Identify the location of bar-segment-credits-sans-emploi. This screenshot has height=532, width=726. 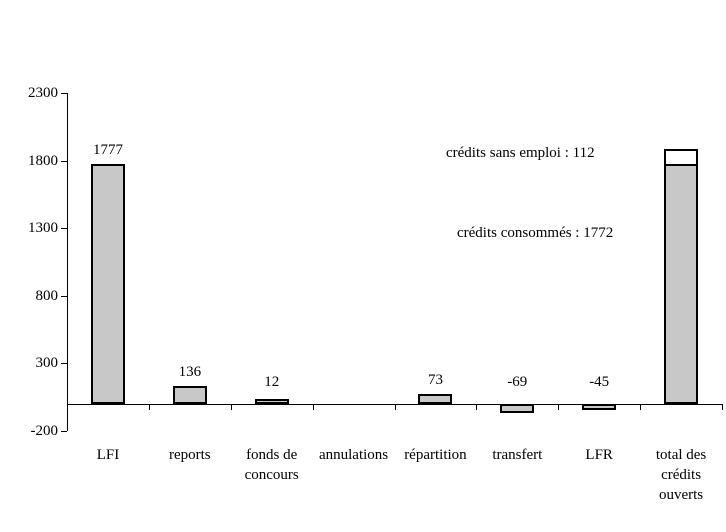
(681, 158).